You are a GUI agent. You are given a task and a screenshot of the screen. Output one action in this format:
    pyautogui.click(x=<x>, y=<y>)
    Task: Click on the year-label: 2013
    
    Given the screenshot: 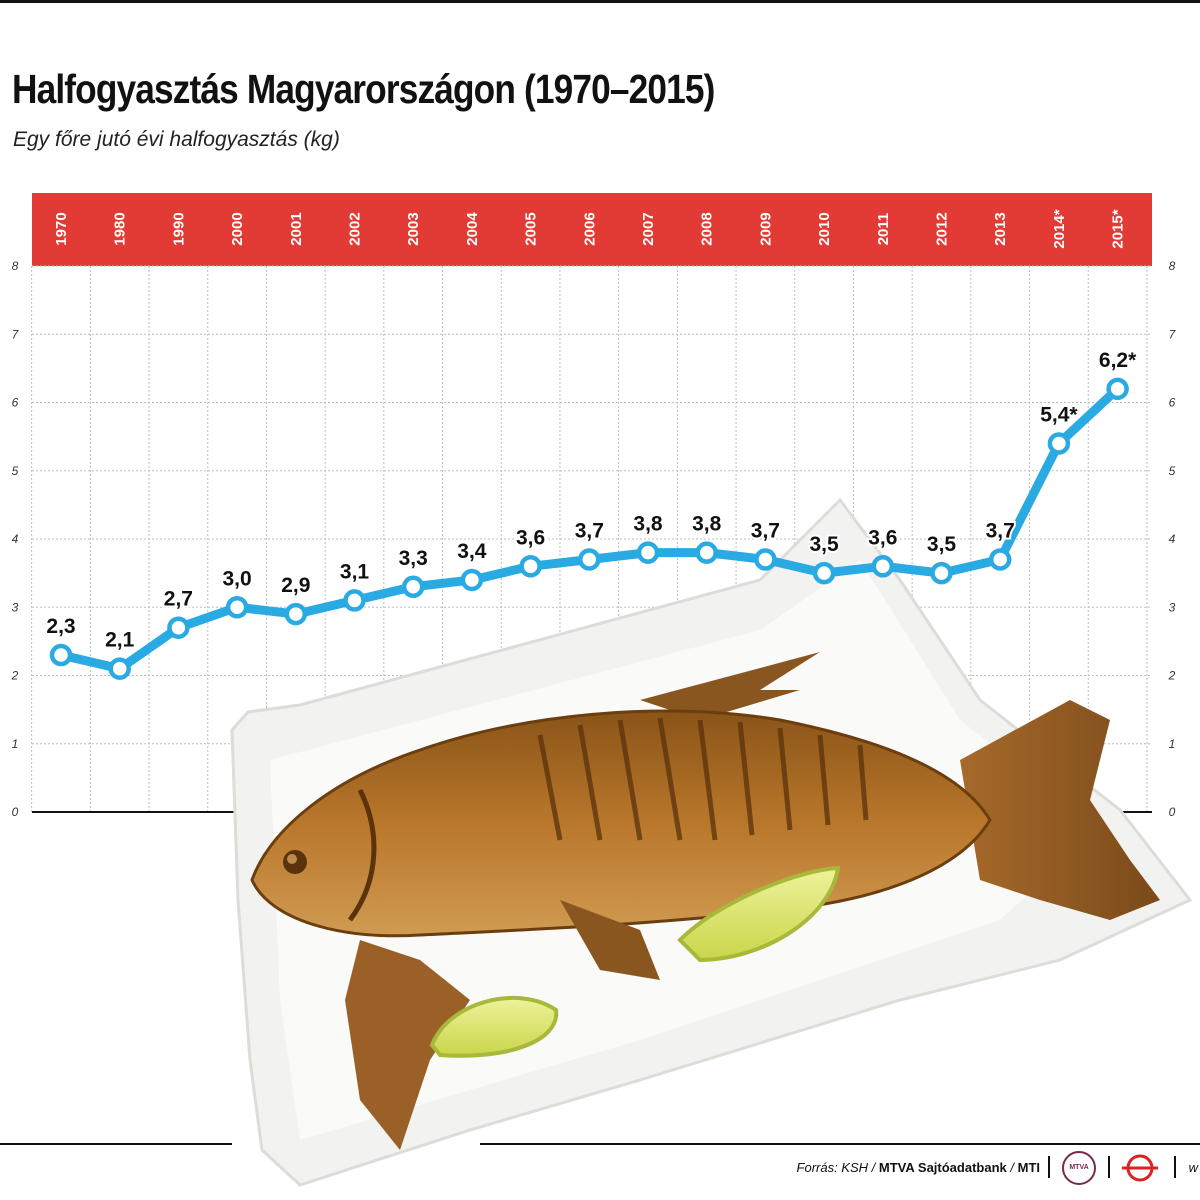 What is the action you would take?
    pyautogui.click(x=1000, y=228)
    